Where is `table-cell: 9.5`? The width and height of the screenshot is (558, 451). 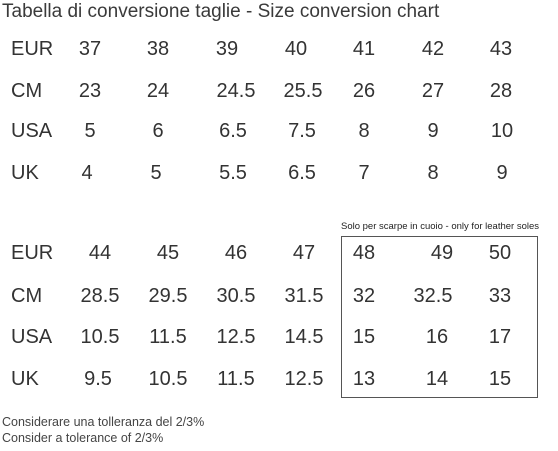 table-cell: 9.5 is located at coordinates (98, 379).